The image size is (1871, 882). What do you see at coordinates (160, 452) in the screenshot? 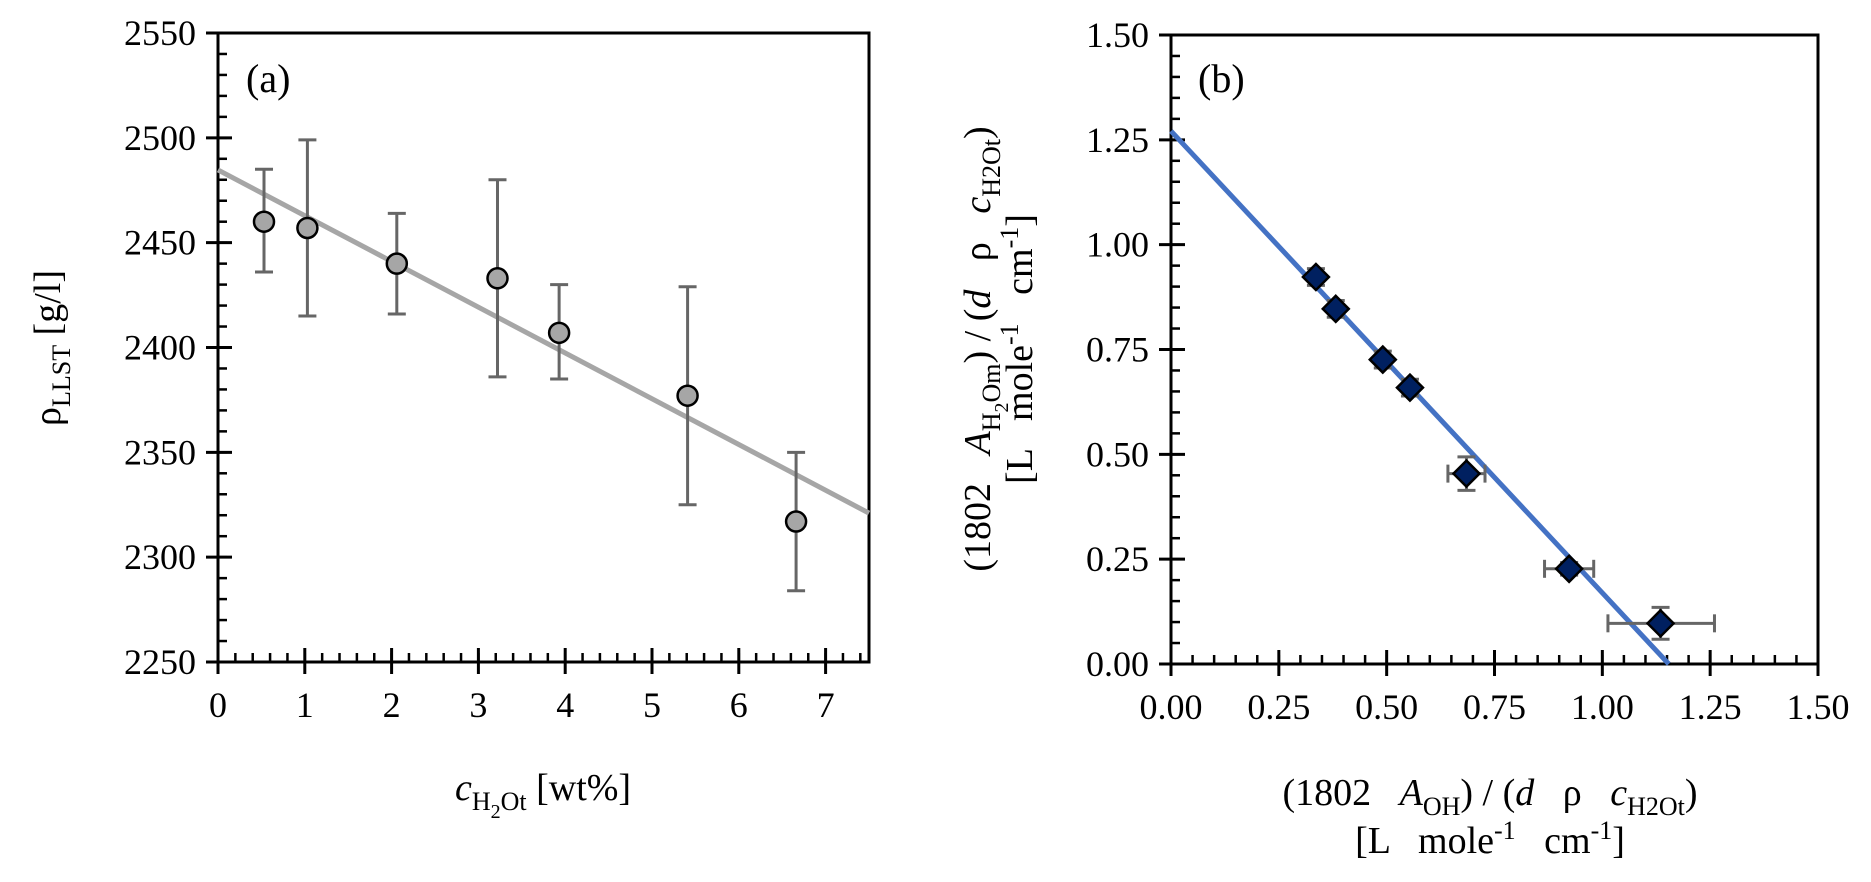
I see `y-tick-label: 2350` at bounding box center [160, 452].